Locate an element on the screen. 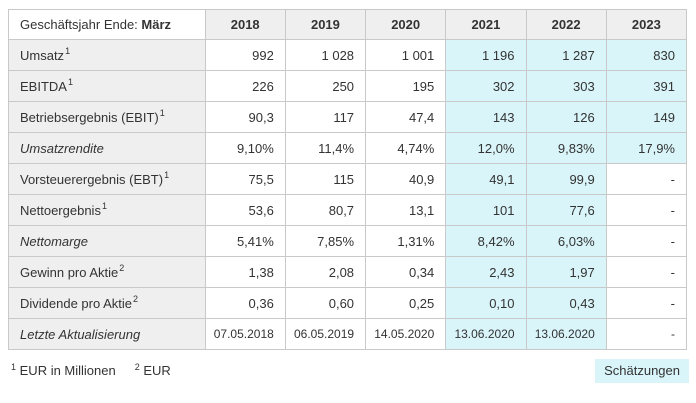  row-label-text: Umsatz is located at coordinates (42, 55).